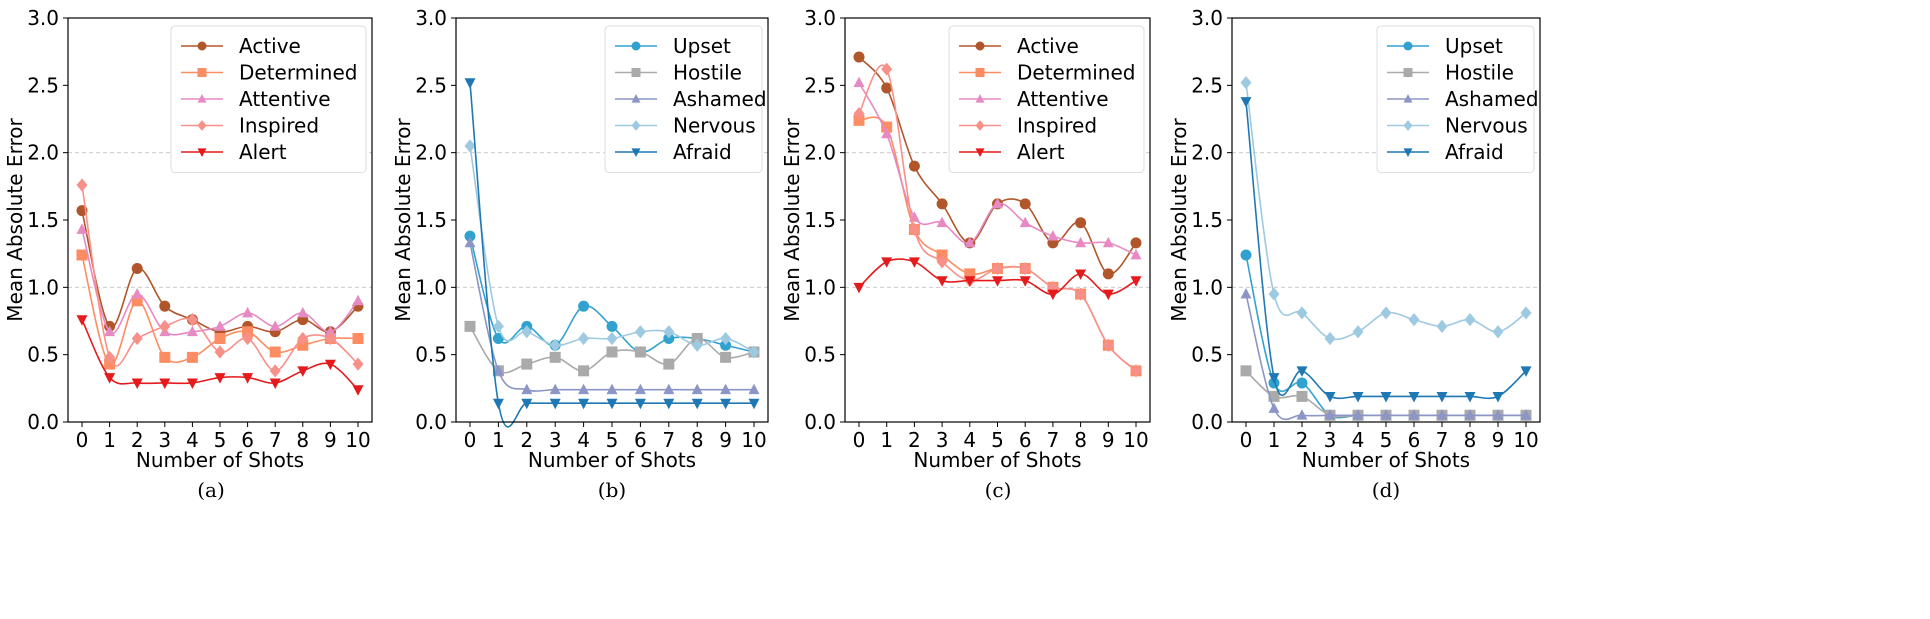 The height and width of the screenshot is (619, 1930). Describe the element at coordinates (612, 490) in the screenshot. I see `caption-b: (b)` at that location.